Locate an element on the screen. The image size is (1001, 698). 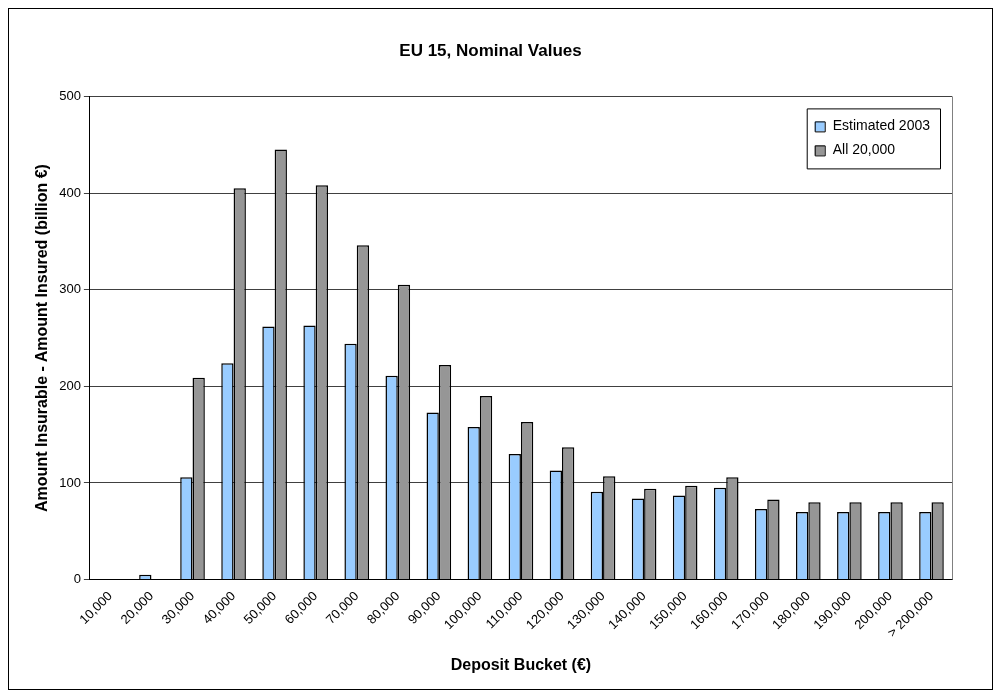
x-axis-title: Deposit Bucket (€) is located at coordinates (521, 664).